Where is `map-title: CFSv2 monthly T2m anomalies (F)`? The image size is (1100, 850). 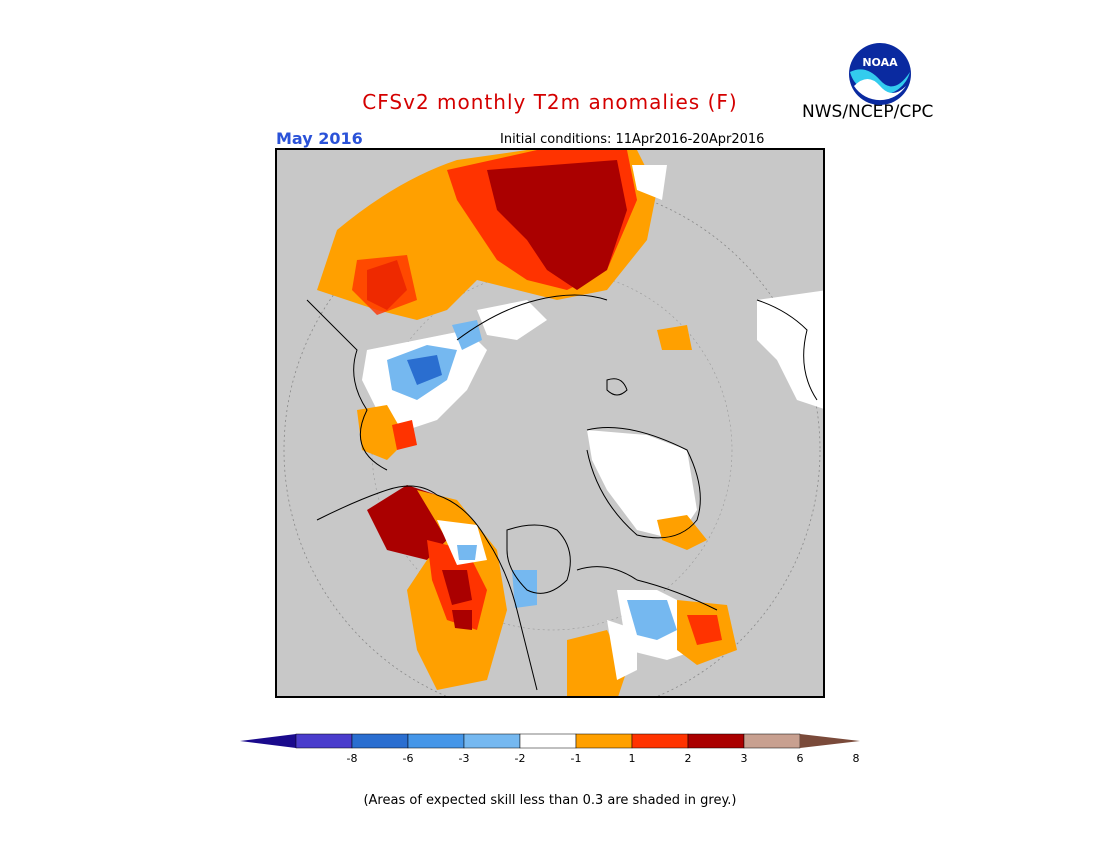 map-title: CFSv2 monthly T2m anomalies (F) is located at coordinates (550, 102).